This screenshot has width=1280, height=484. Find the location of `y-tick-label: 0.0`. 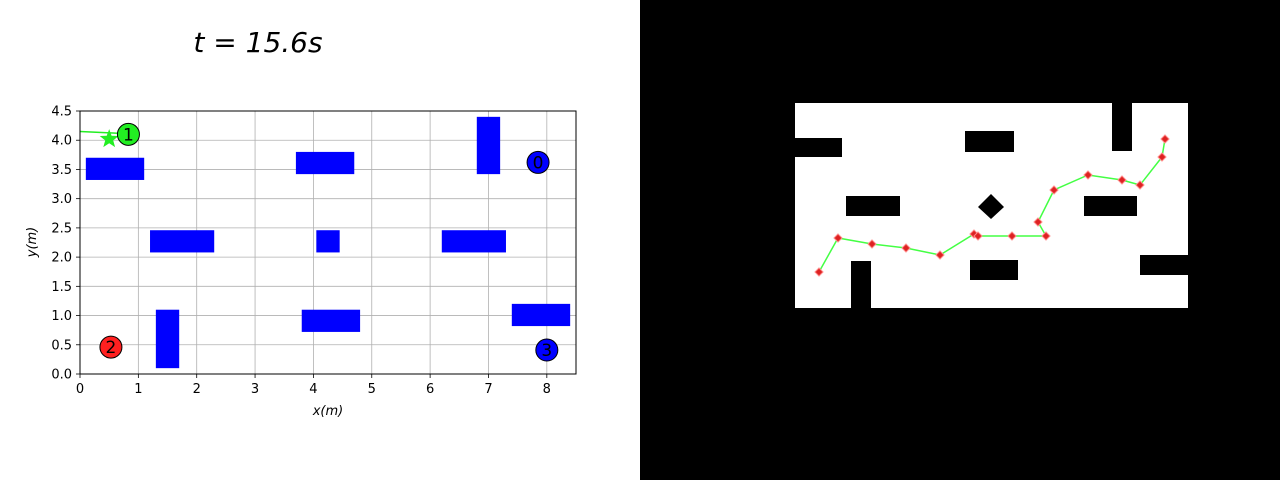

y-tick-label: 0.0 is located at coordinates (61, 375).